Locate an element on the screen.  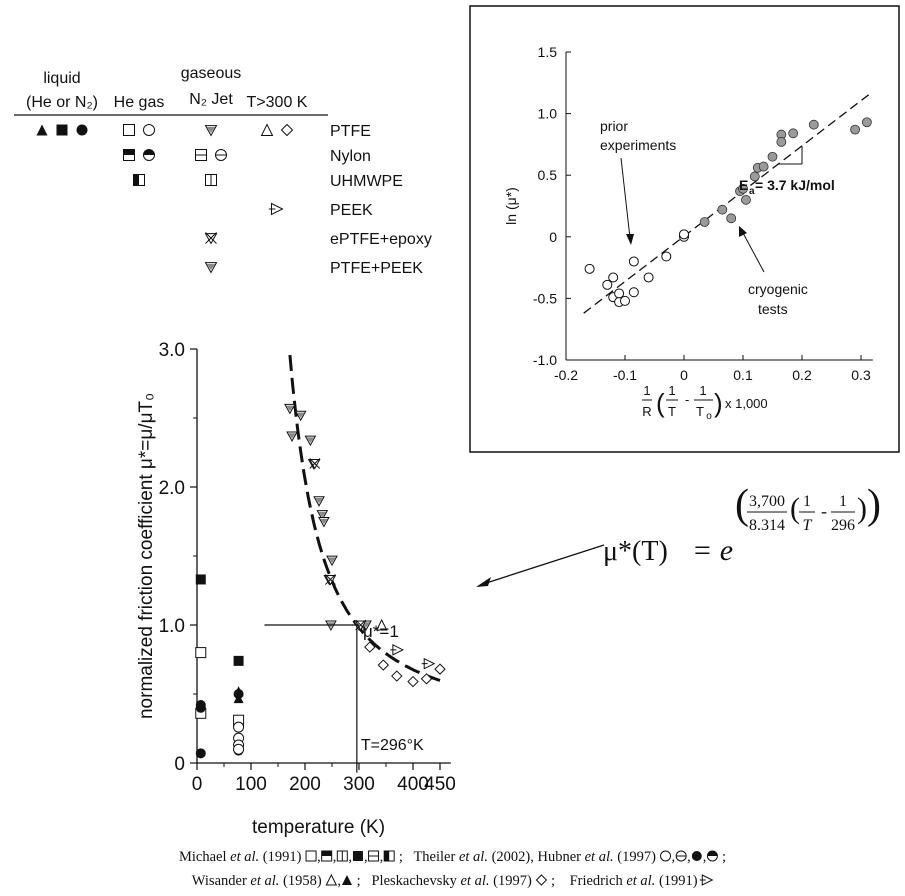
inset-xlabel-part: - is located at coordinates (687, 399).